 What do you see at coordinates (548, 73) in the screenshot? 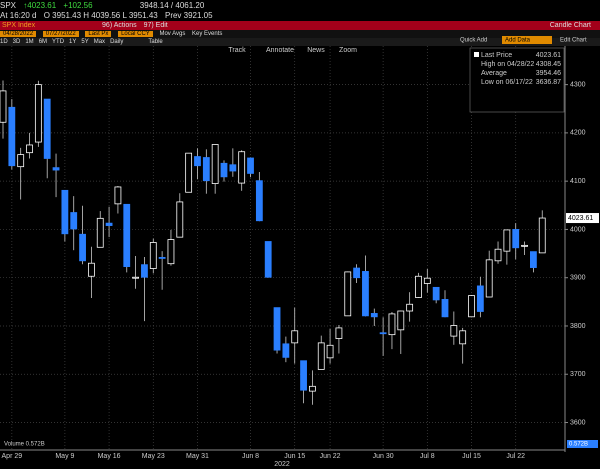
I see `legend-value: 3954.46` at bounding box center [548, 73].